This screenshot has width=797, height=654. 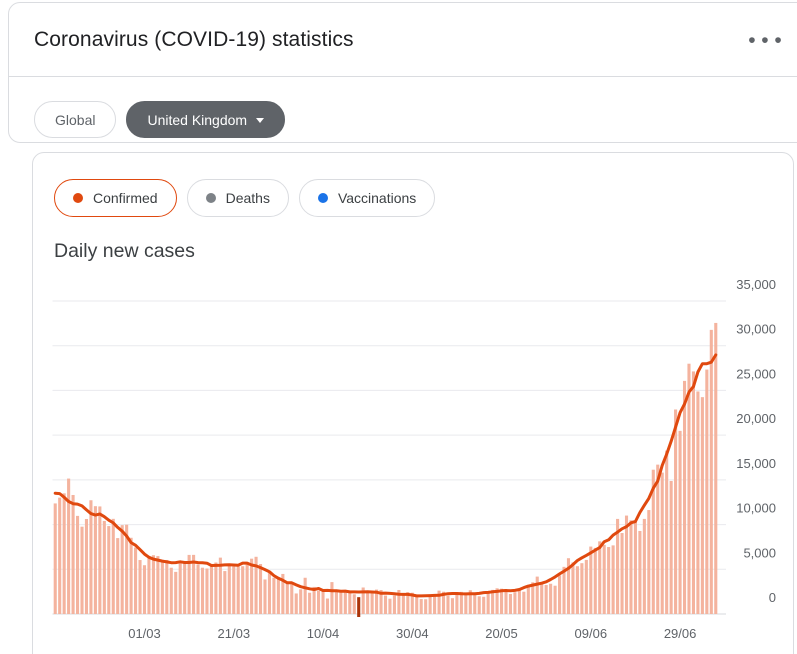 I want to click on region-chip-global: Global, so click(x=75, y=119).